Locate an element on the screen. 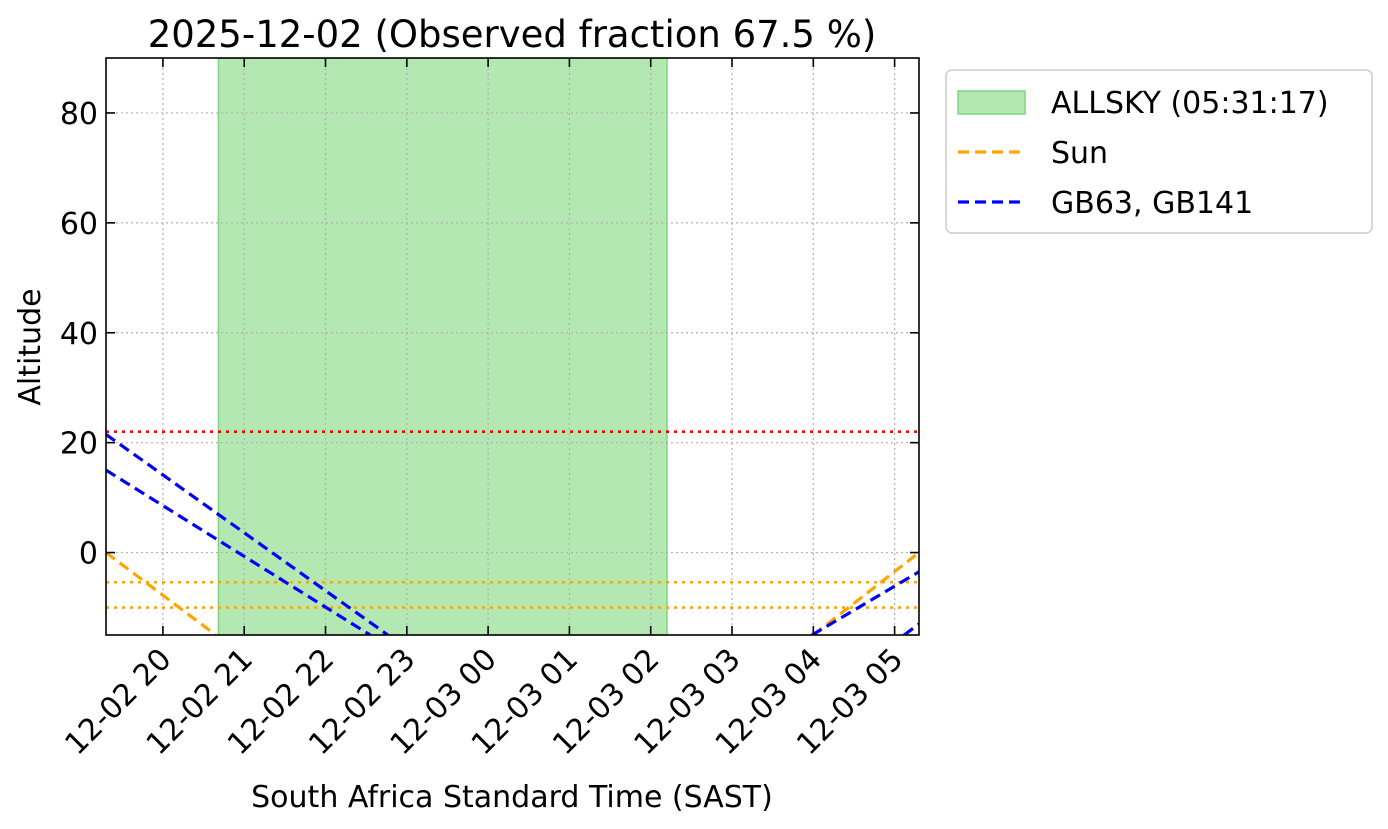 This screenshot has height=829, width=1388. x-axis-label: South Africa Standard Time (SAST) is located at coordinates (512, 797).